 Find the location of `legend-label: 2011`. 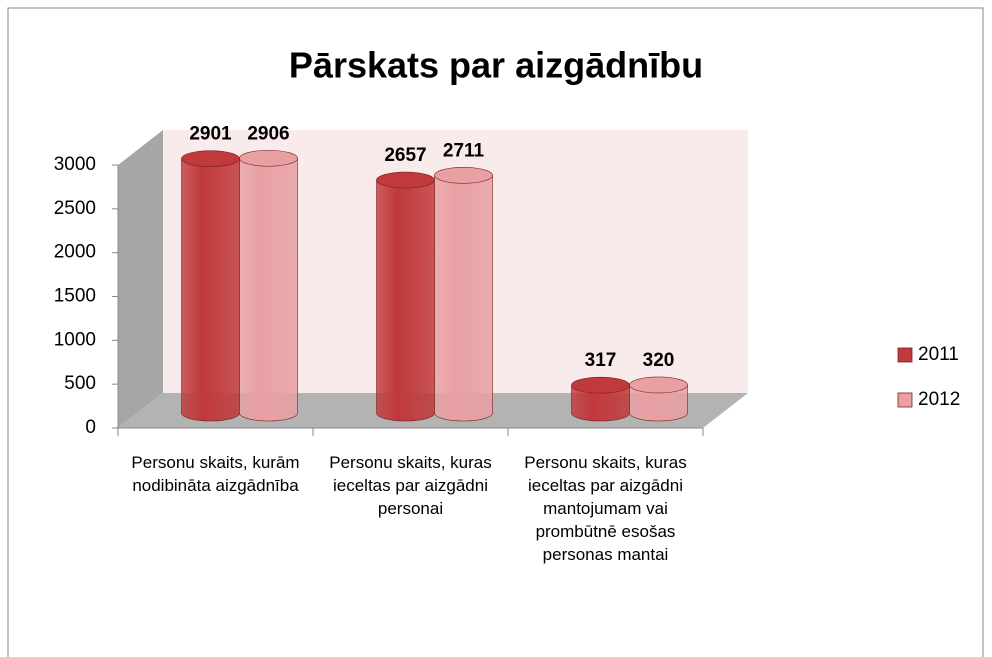

legend-label: 2011 is located at coordinates (938, 354).